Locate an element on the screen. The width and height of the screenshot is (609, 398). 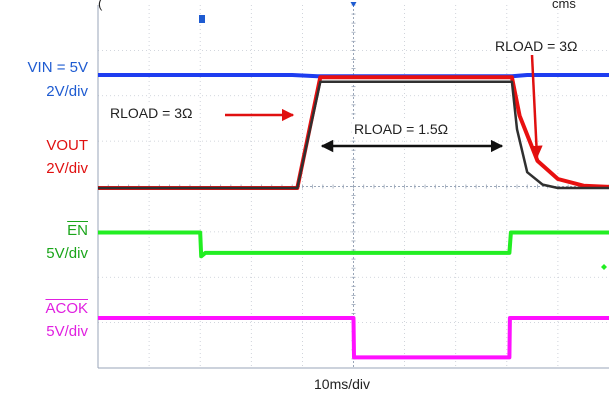
vin-scale-label: 2V/div is located at coordinates (67, 91).